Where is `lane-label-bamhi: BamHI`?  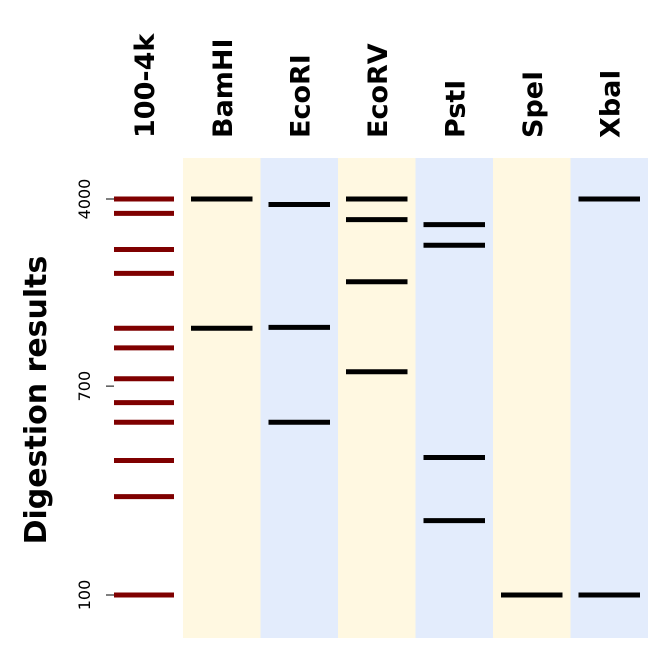 lane-label-bamhi: BamHI is located at coordinates (223, 88).